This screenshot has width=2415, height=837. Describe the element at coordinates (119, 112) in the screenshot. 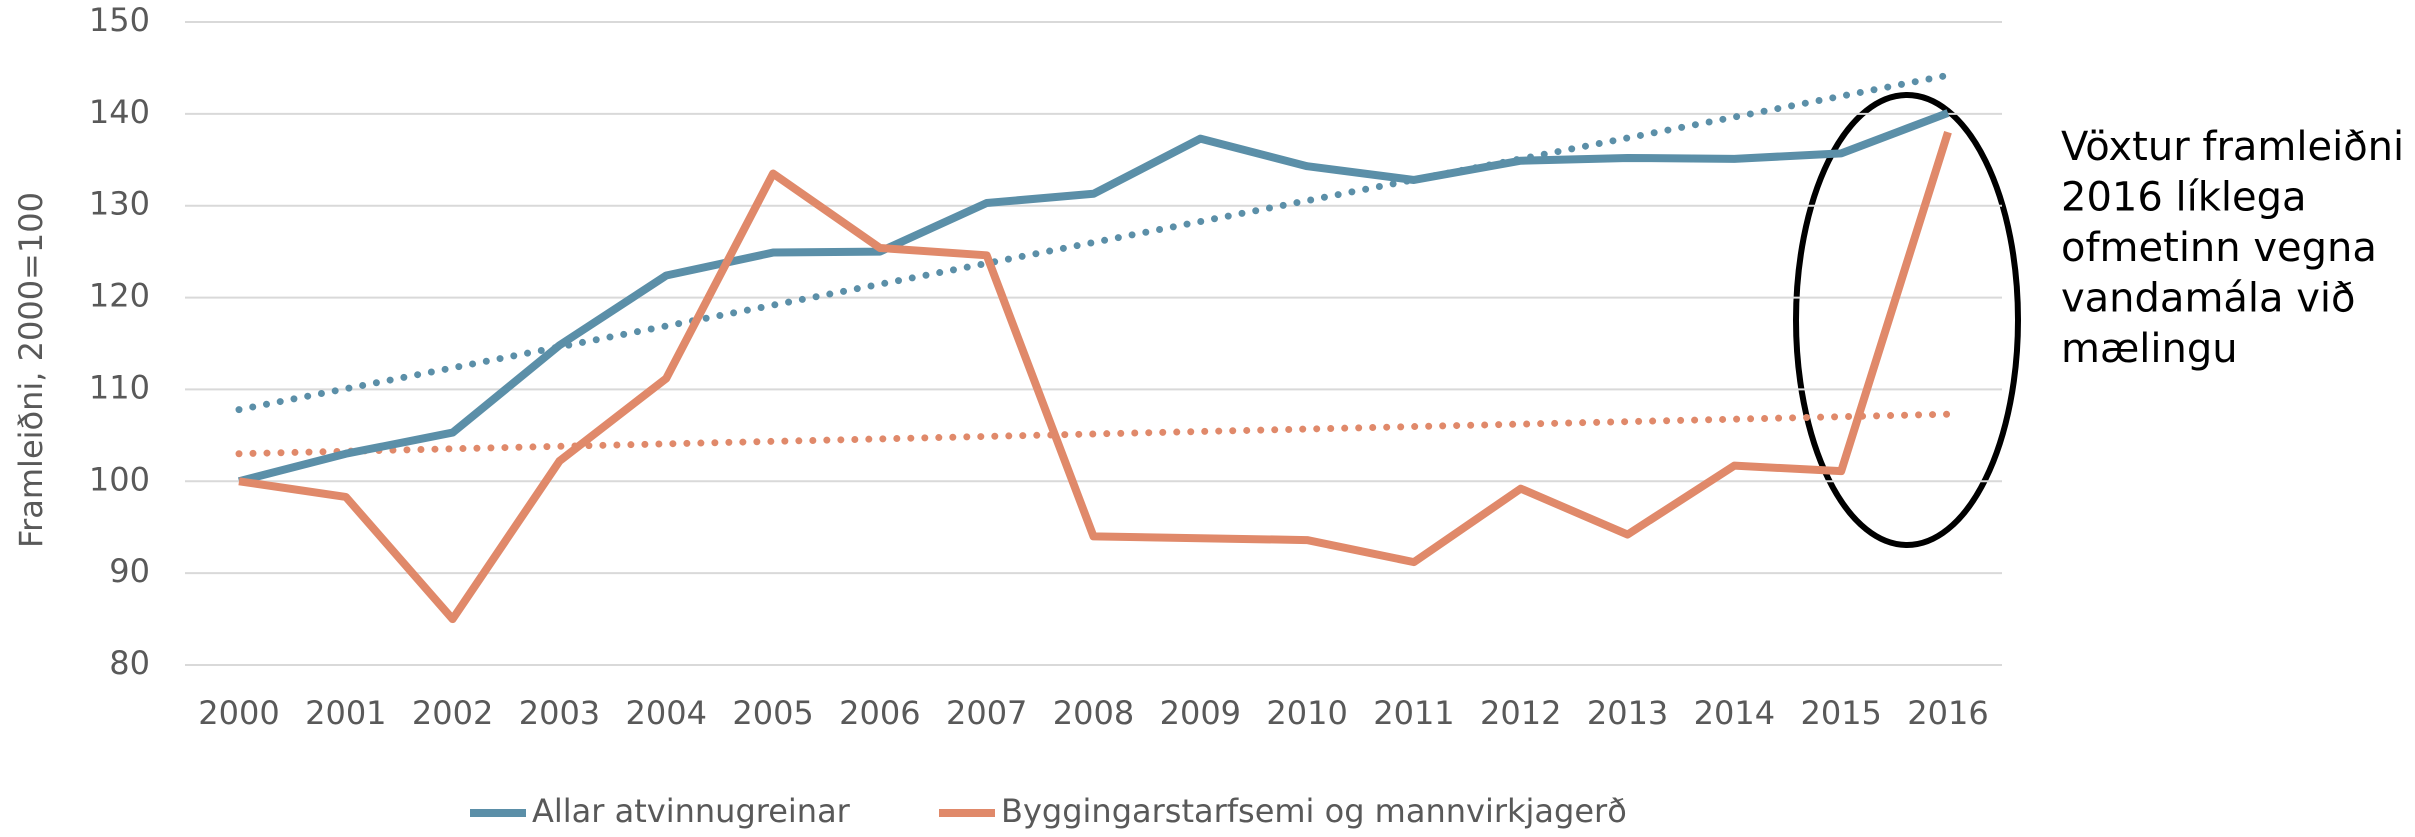

I see `y-tick-label: 140` at that location.